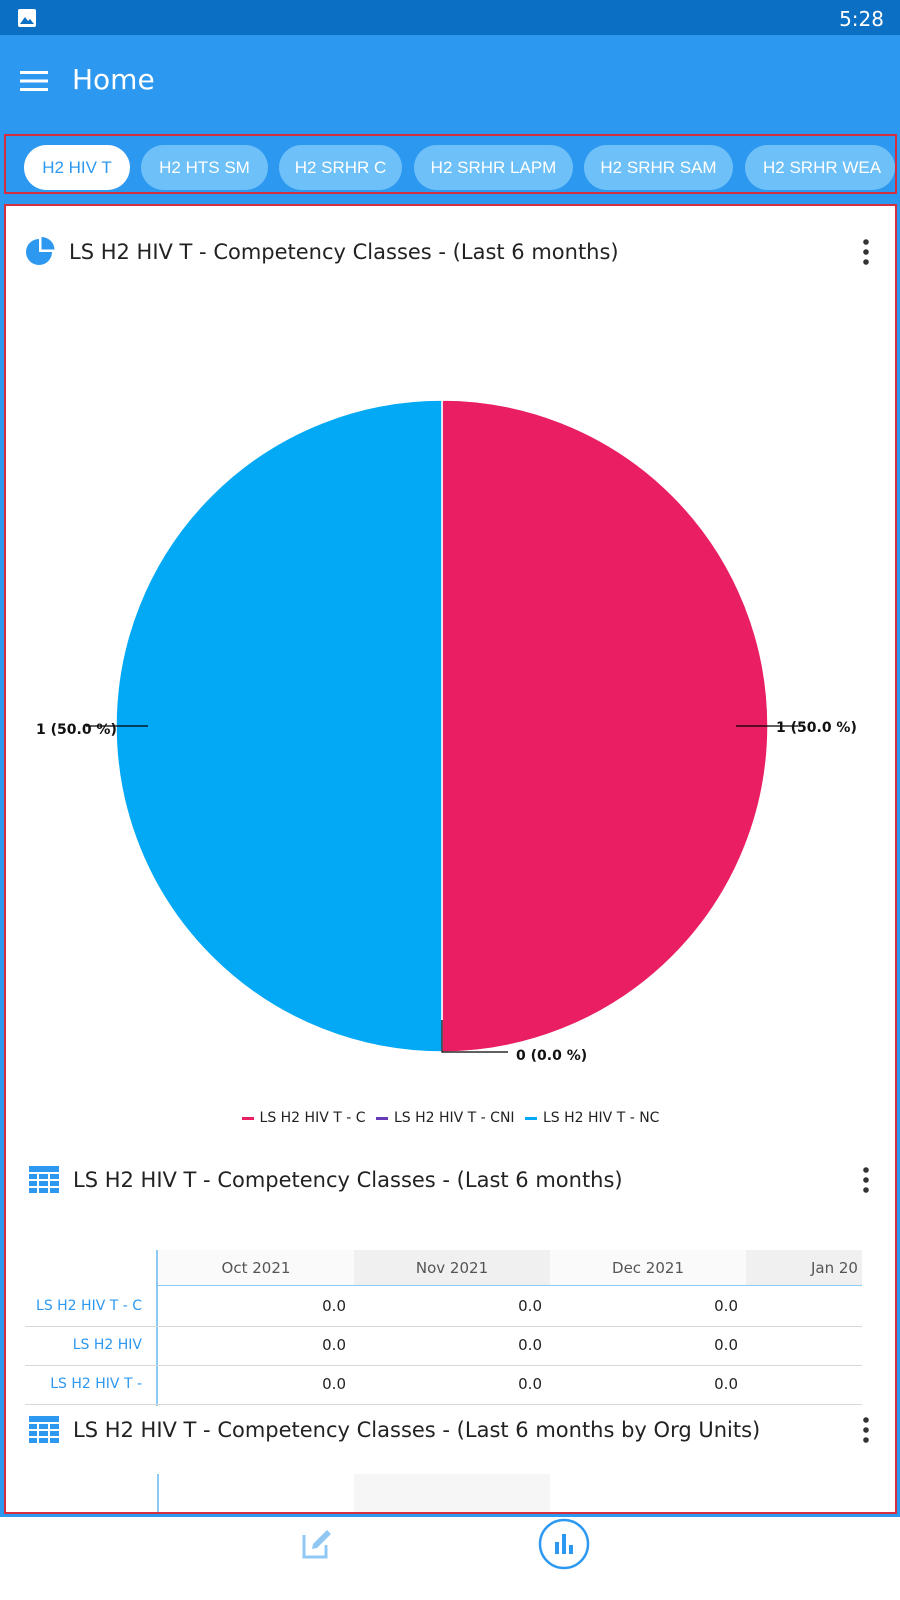 Image resolution: width=900 pixels, height=1600 pixels. I want to click on legend-label: LS H2 HIV T - C, so click(312, 1118).